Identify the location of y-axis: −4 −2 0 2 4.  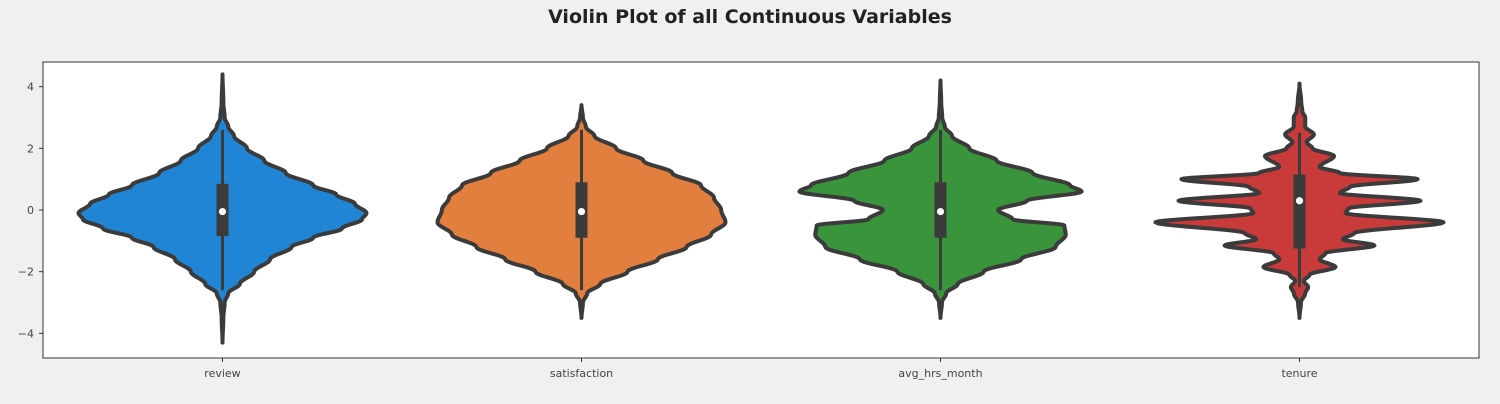
(30, 210).